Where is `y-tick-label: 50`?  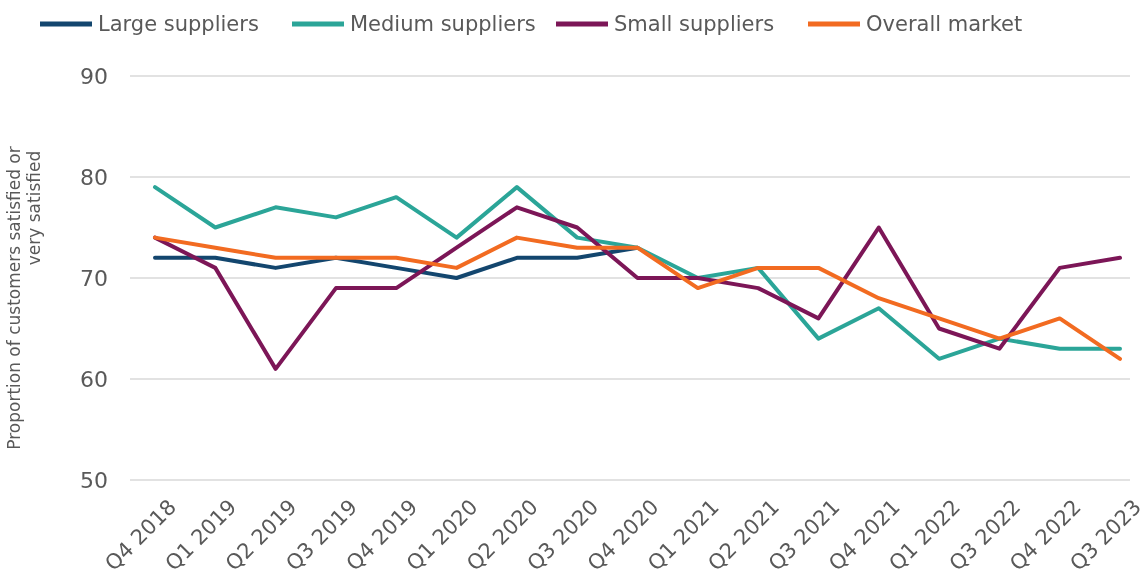
y-tick-label: 50 is located at coordinates (94, 480).